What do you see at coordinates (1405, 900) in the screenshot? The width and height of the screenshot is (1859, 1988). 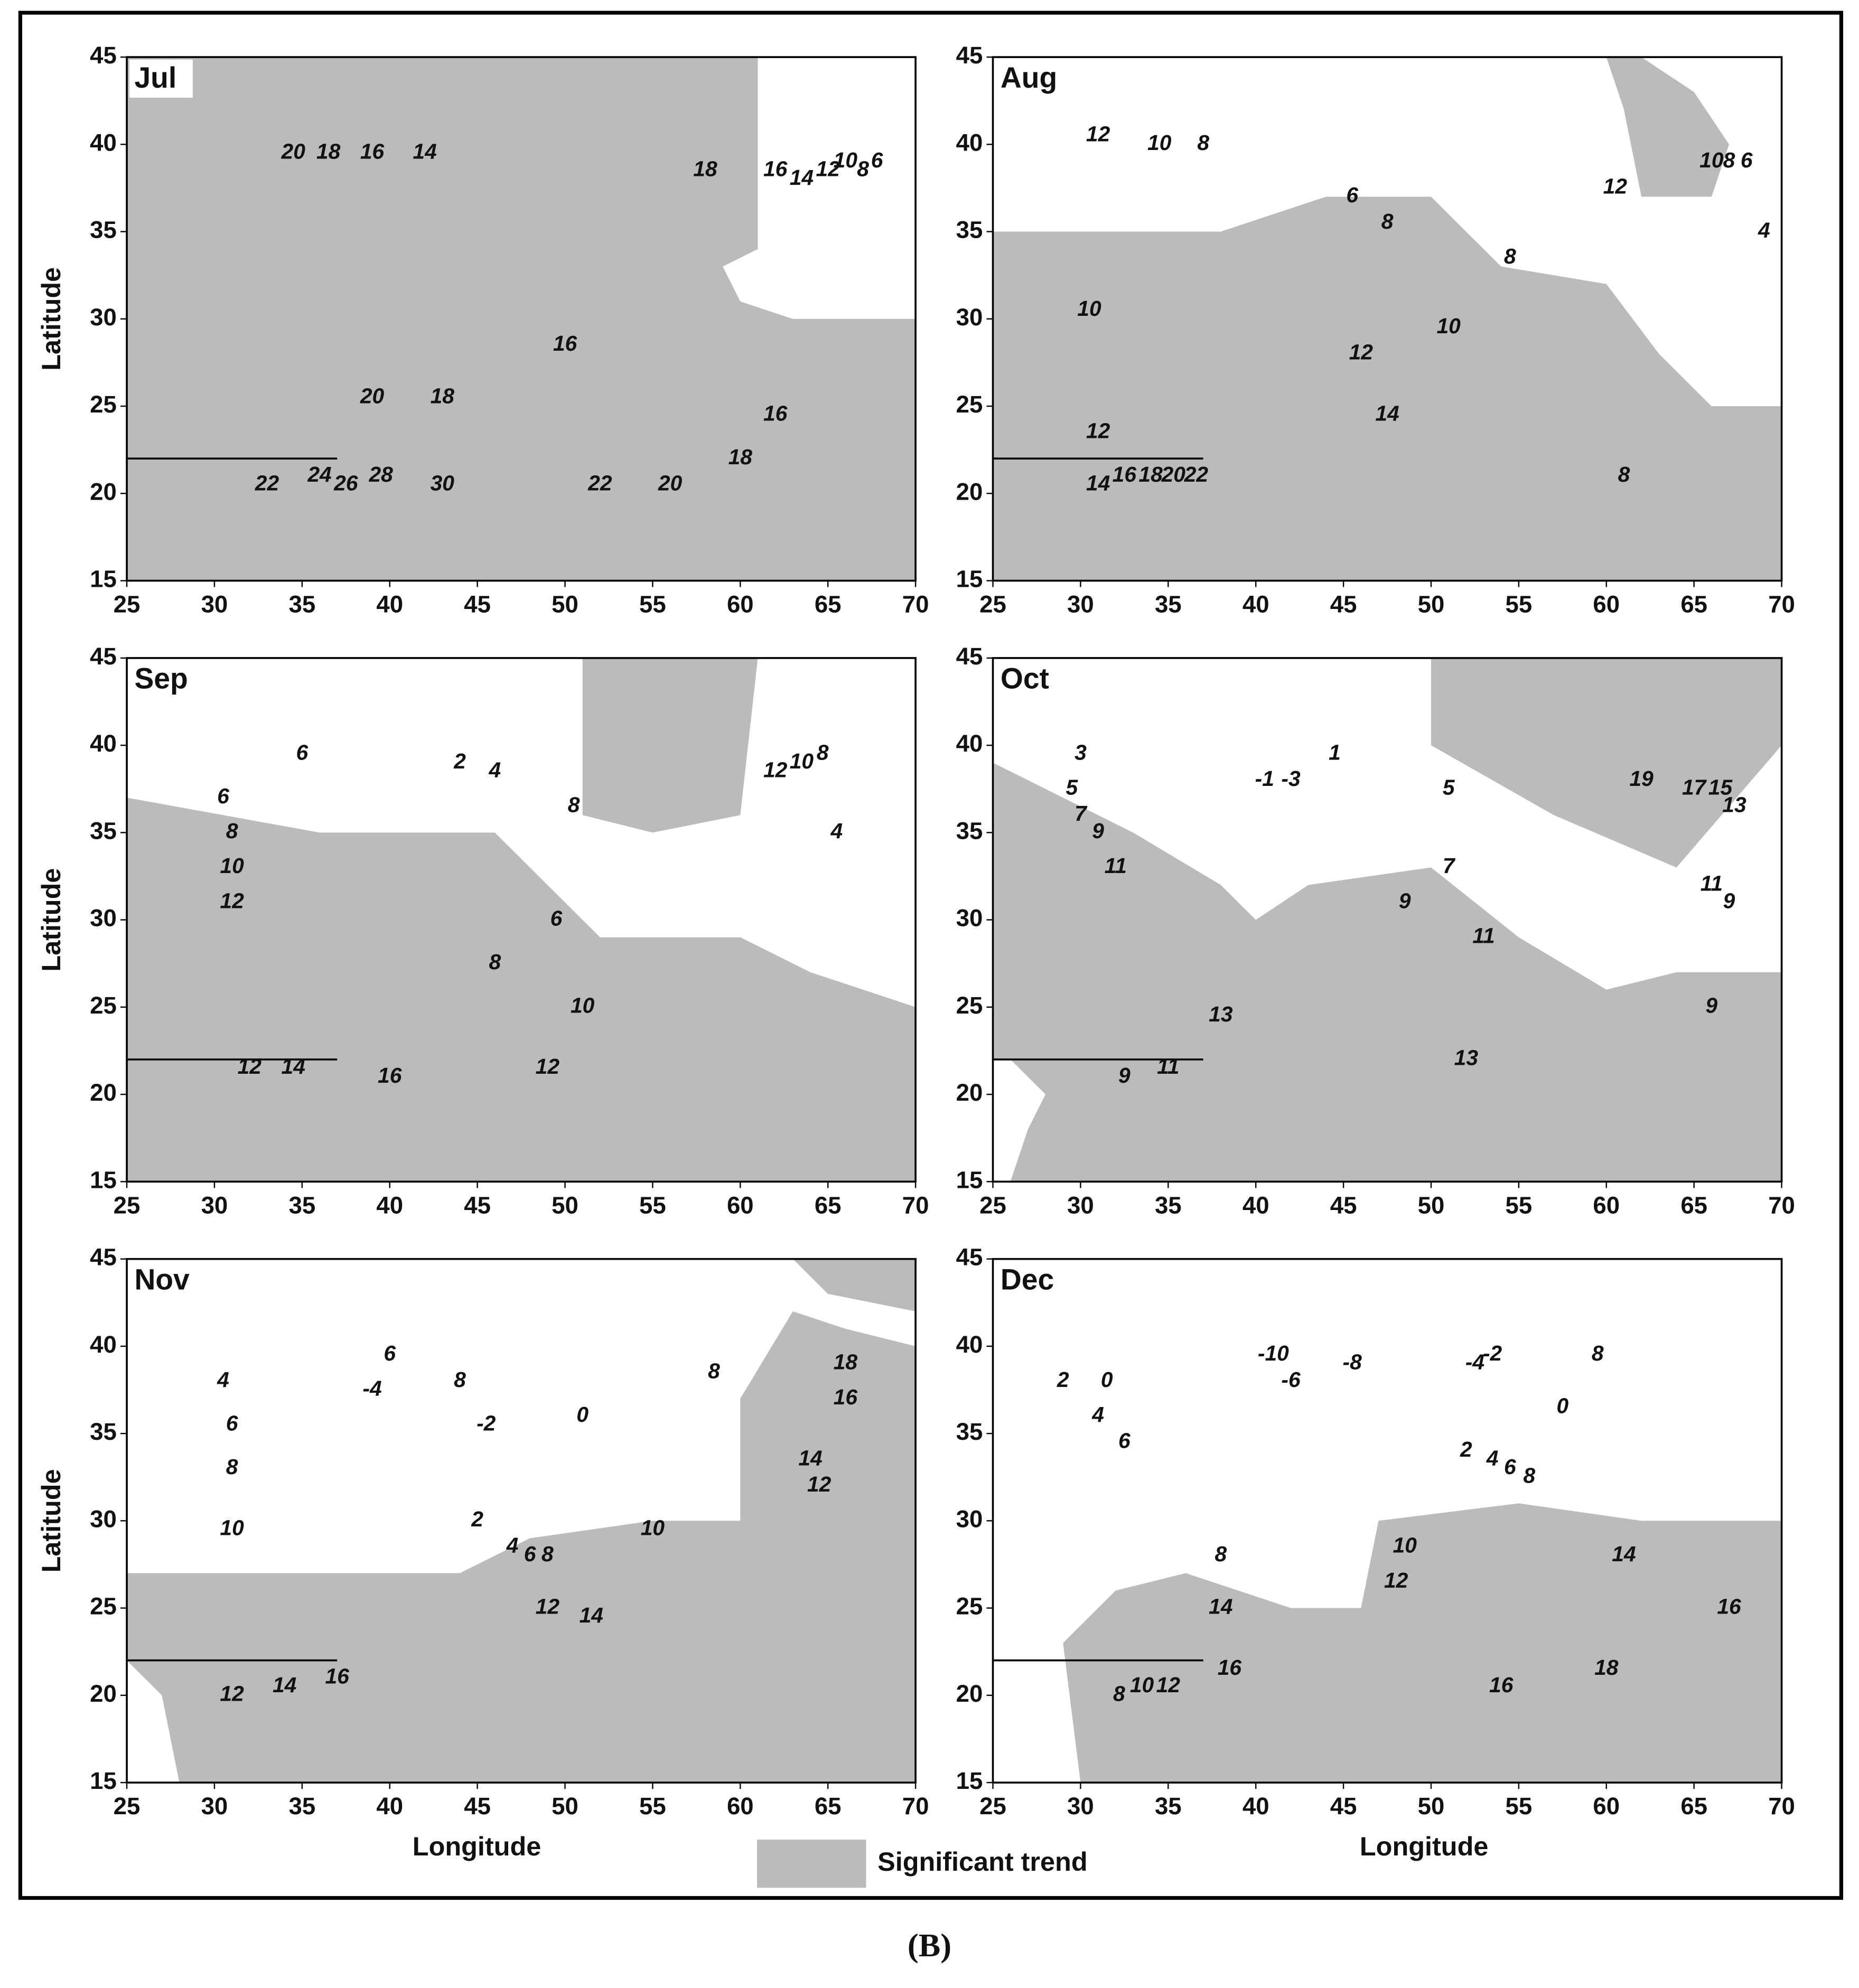 I see `contour-label: 9` at bounding box center [1405, 900].